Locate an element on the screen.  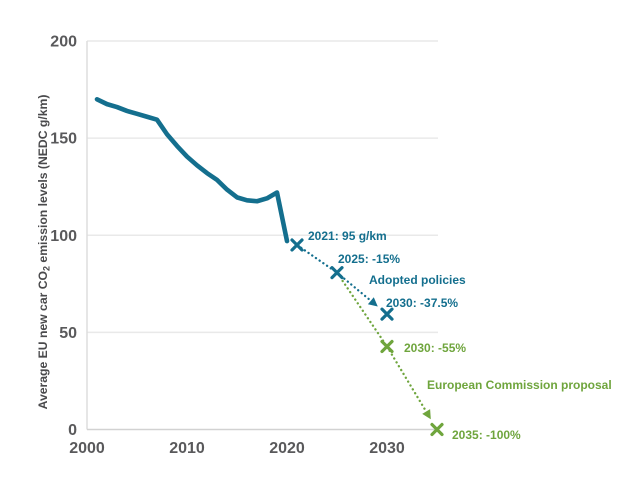
adopted-policies-series is located at coordinates (342, 279).